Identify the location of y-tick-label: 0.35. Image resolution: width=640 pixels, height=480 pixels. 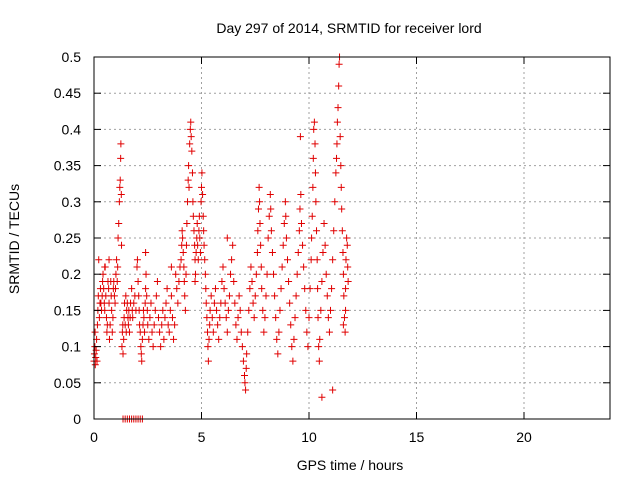
(67, 166).